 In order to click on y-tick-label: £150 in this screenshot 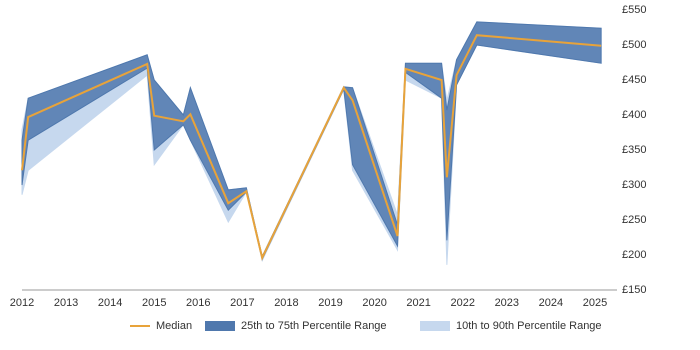, I will do `click(634, 290)`.